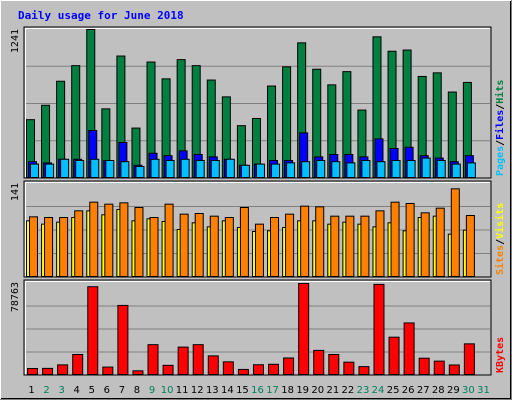 The width and height of the screenshot is (512, 400). I want to click on day-label: 9, so click(152, 390).